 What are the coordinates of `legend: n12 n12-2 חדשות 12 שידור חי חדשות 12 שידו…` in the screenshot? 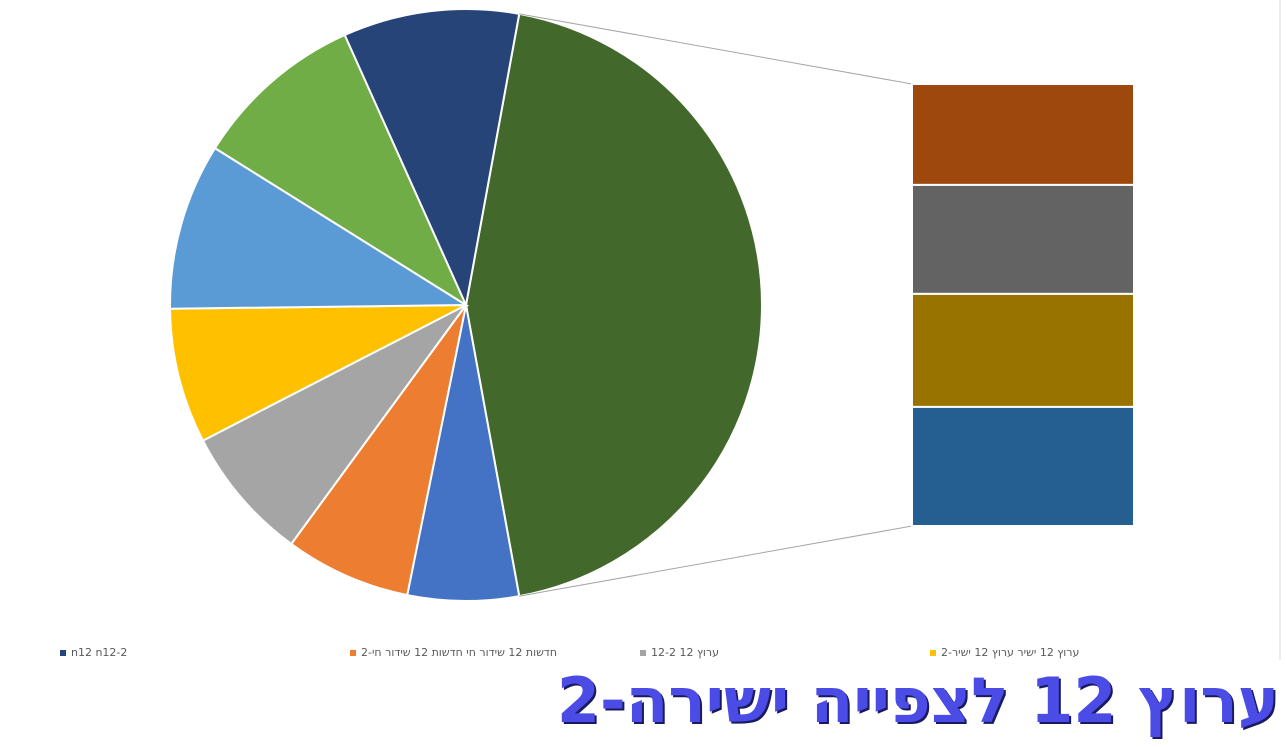 It's located at (643, 656).